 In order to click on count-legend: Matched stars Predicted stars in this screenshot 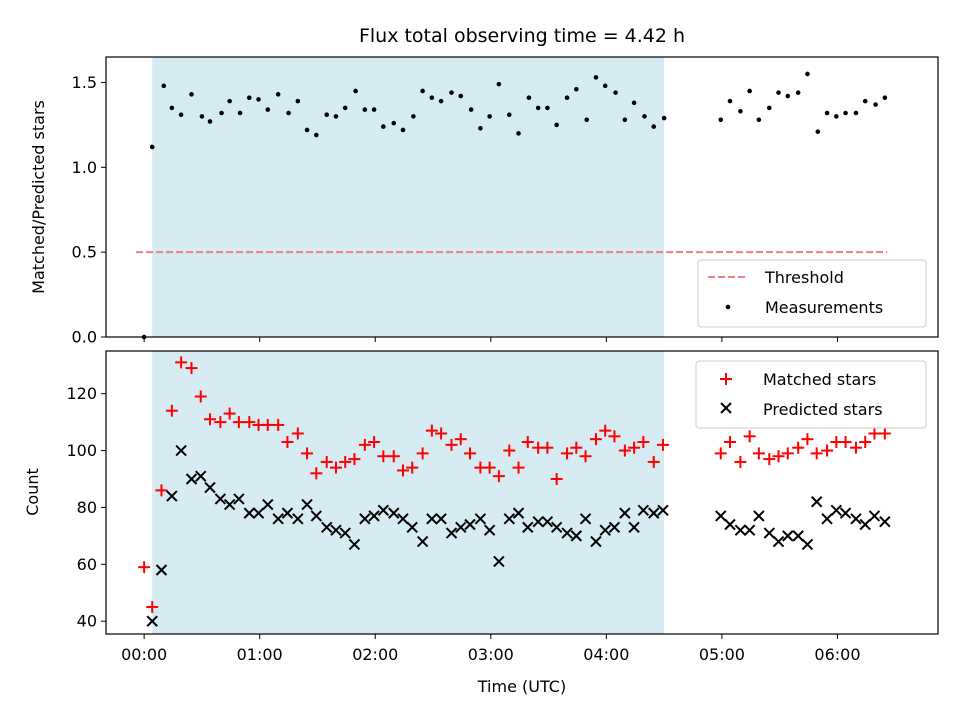, I will do `click(811, 394)`.